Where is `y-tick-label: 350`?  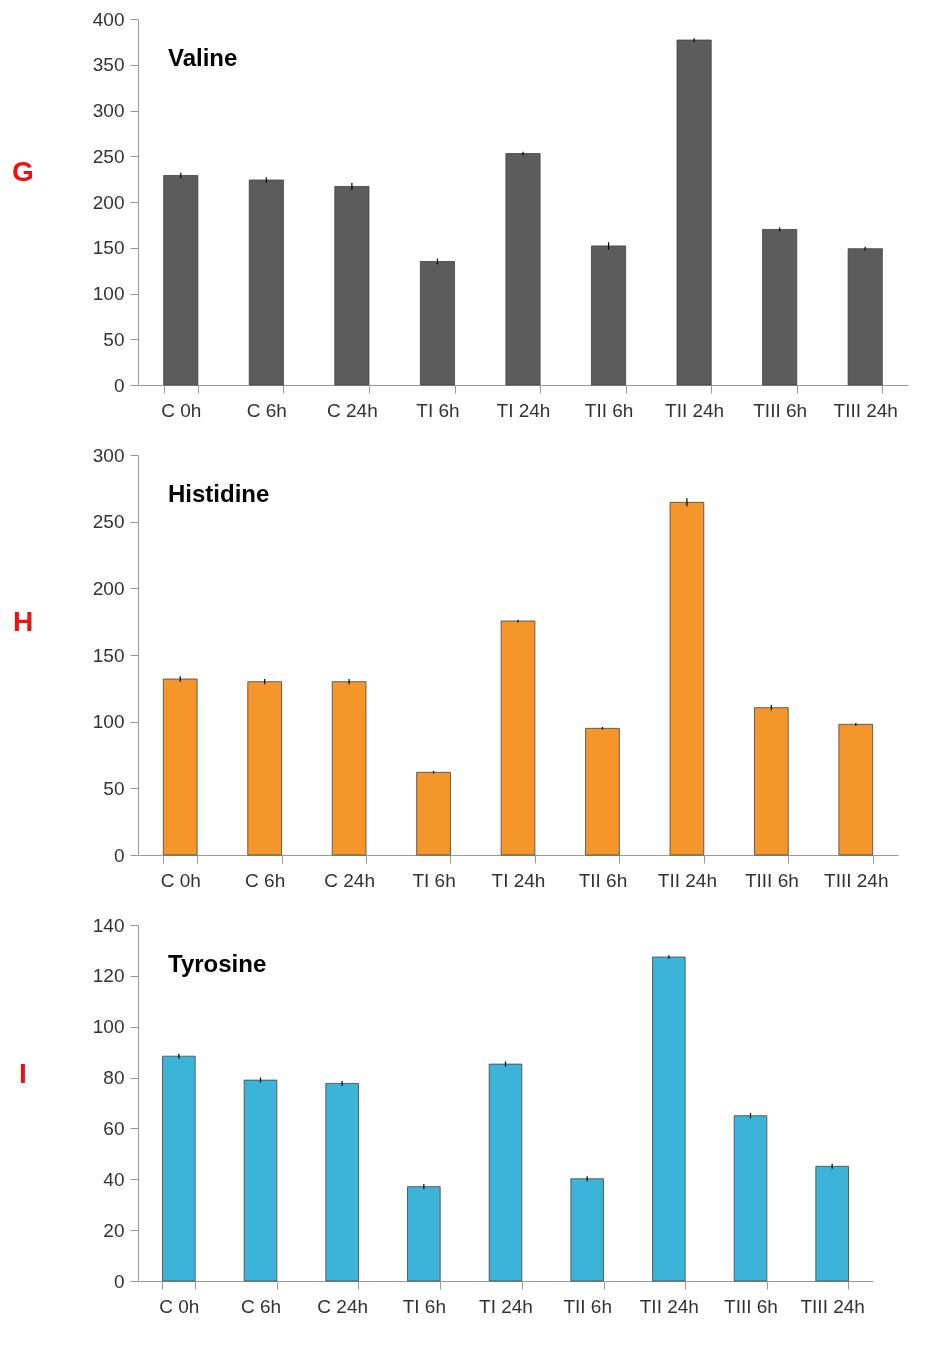 y-tick-label: 350 is located at coordinates (108, 65).